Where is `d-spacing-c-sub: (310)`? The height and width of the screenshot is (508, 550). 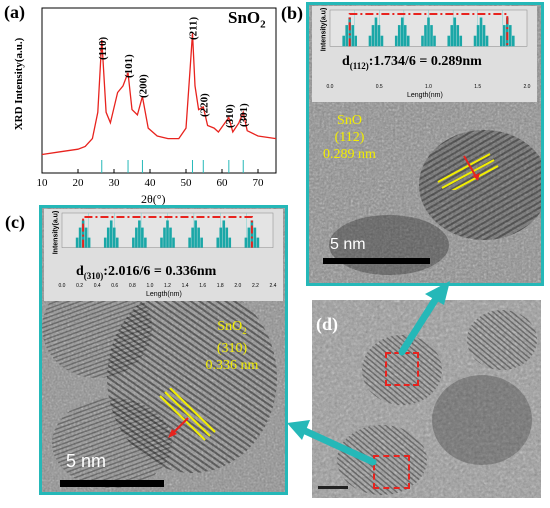 d-spacing-c-sub: (310) is located at coordinates (93, 275).